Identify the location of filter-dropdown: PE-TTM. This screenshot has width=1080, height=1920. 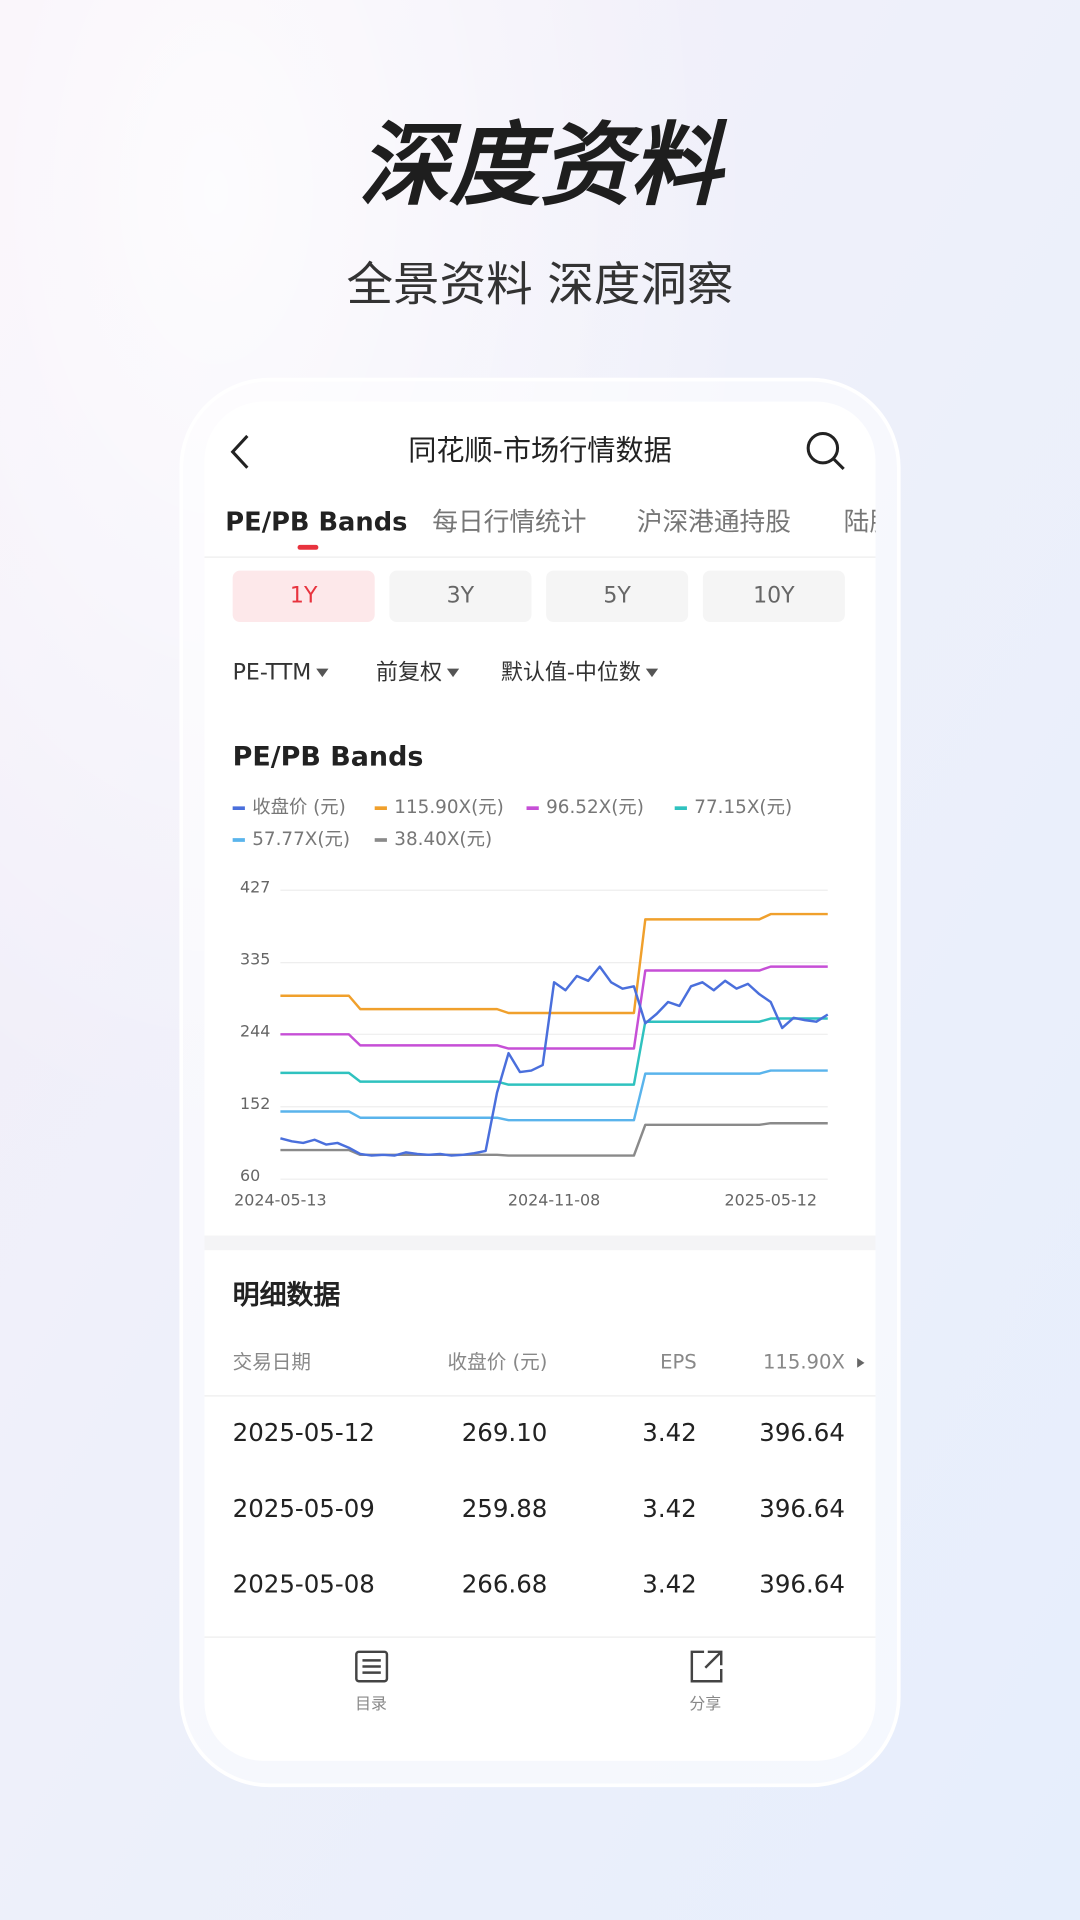
(272, 672).